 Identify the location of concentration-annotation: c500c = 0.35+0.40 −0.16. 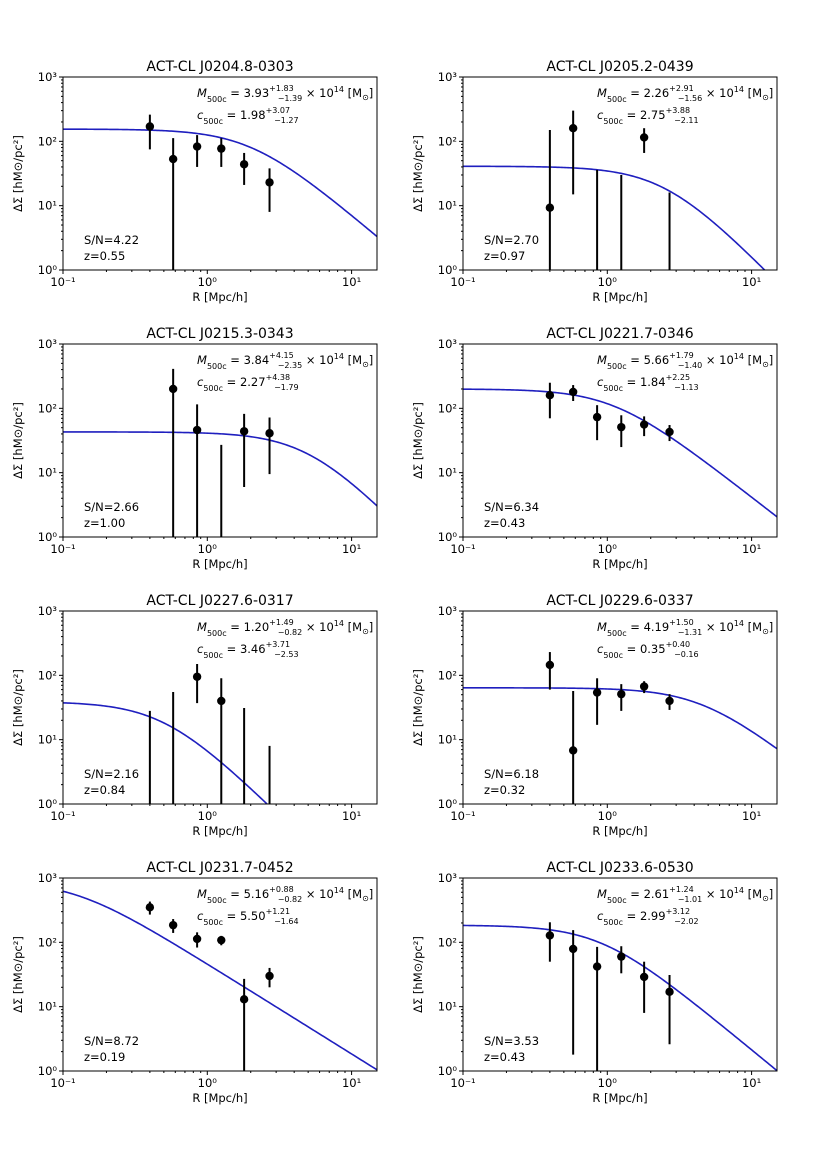
(648, 650).